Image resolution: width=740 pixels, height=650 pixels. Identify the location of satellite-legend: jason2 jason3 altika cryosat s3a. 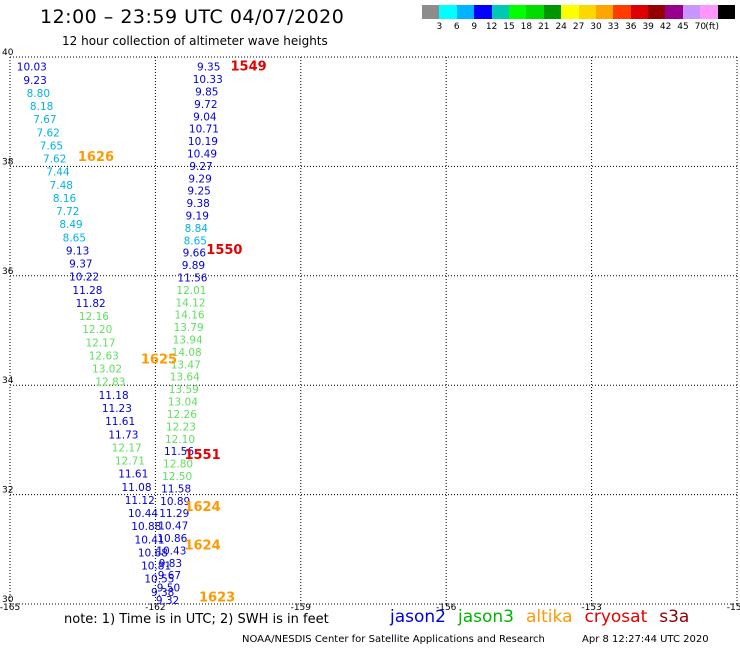
(539, 617).